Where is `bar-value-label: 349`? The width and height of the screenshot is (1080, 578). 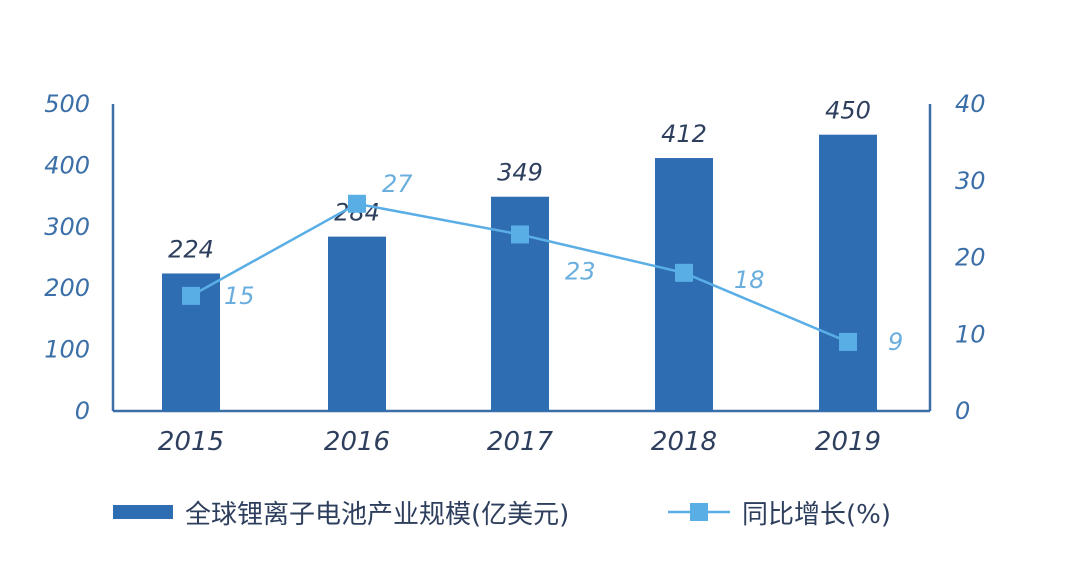 bar-value-label: 349 is located at coordinates (520, 173).